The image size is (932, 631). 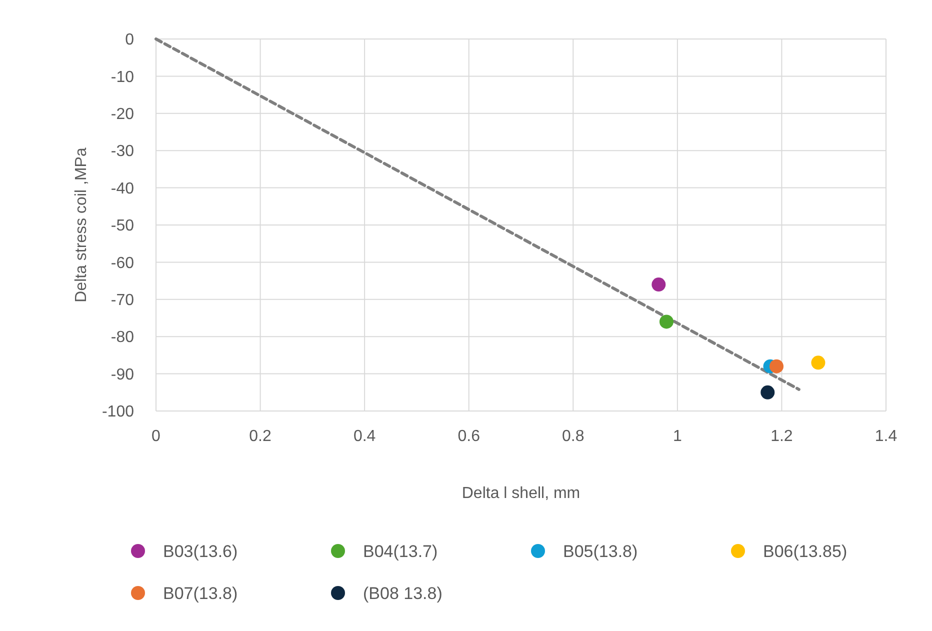 I want to click on y-tick-label: -100, so click(x=118, y=412).